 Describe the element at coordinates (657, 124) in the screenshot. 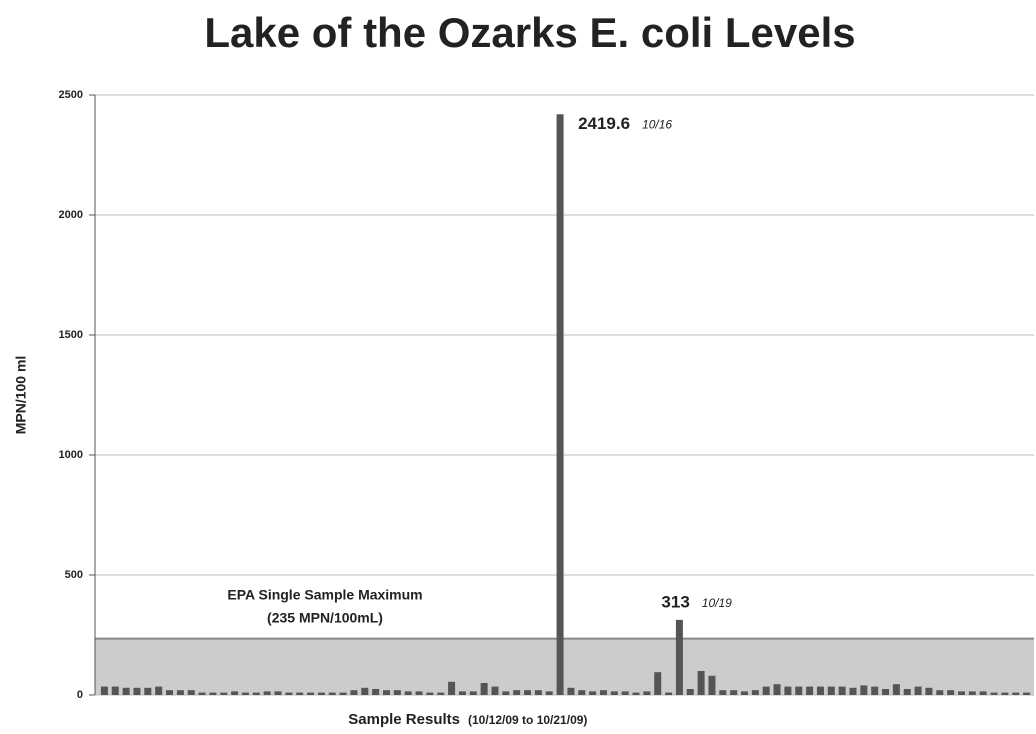

I see `date-label: 10/16` at that location.